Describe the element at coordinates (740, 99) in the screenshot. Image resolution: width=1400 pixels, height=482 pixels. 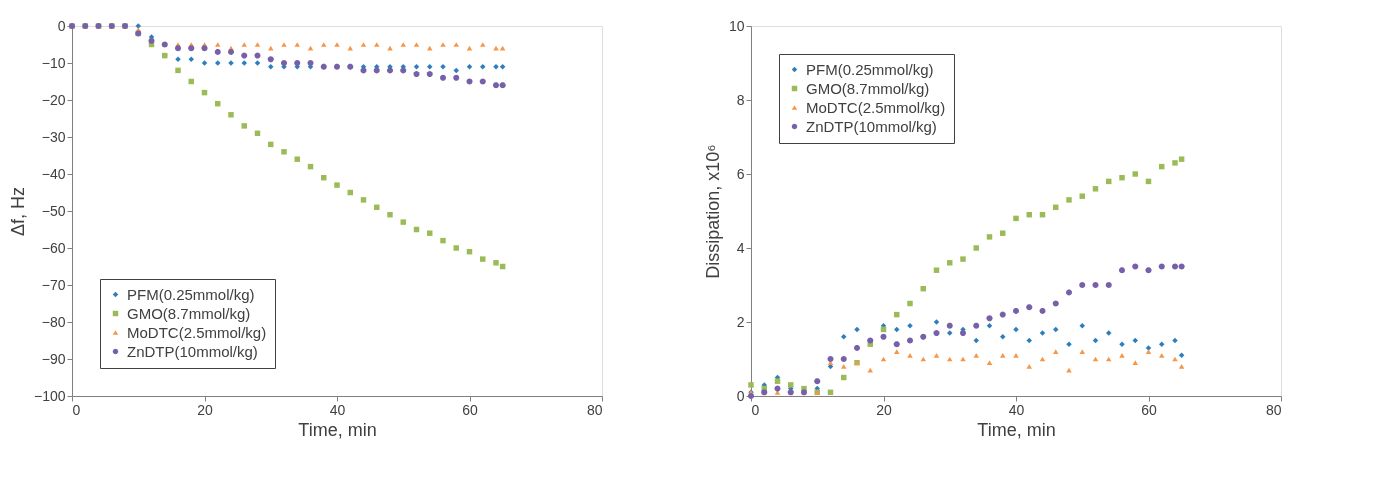
I see `y-tick-label: 8` at that location.